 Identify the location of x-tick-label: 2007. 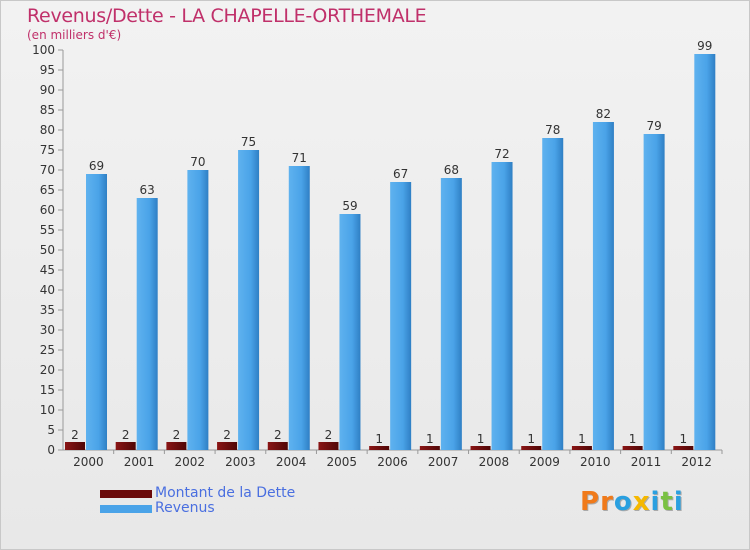
(443, 462).